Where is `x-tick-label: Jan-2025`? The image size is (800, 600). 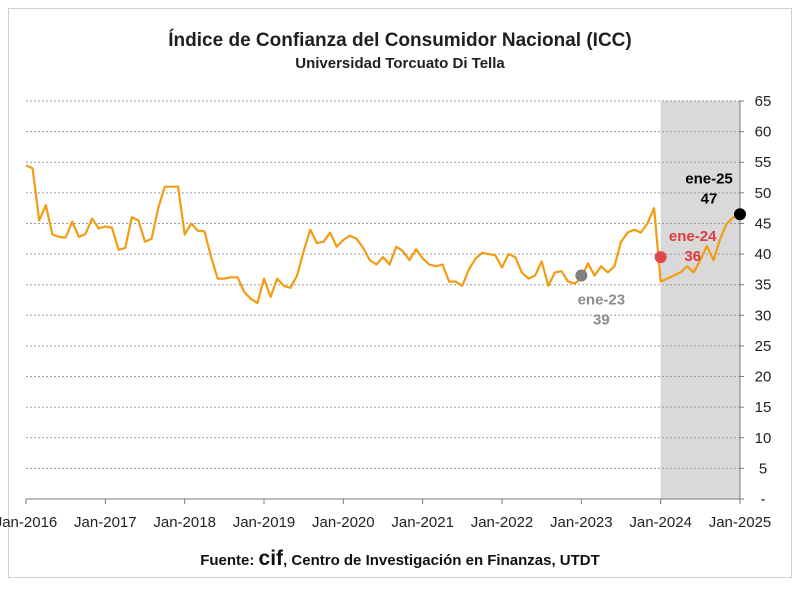
x-tick-label: Jan-2025 is located at coordinates (740, 522).